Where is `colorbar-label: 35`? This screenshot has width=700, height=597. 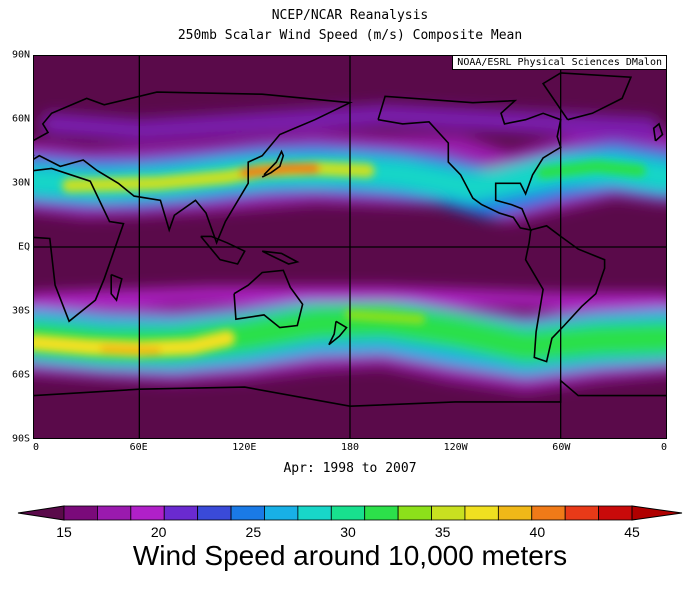
colorbar-label: 35 is located at coordinates (442, 532).